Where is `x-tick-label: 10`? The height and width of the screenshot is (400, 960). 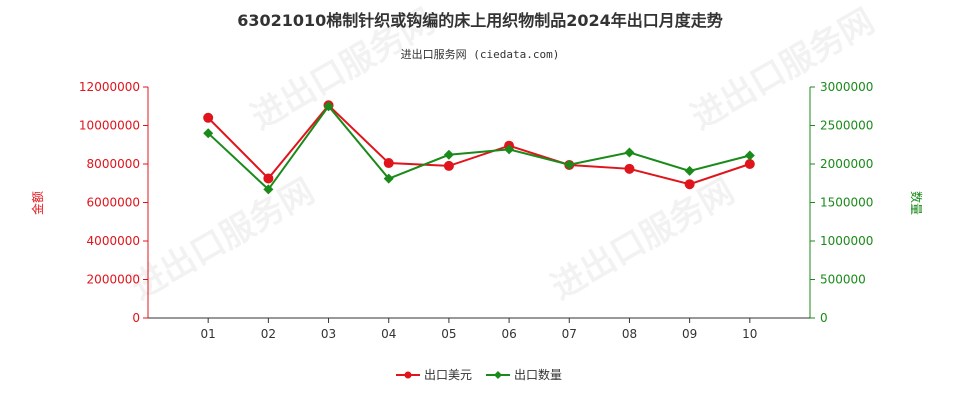 x-tick-label: 10 is located at coordinates (749, 334).